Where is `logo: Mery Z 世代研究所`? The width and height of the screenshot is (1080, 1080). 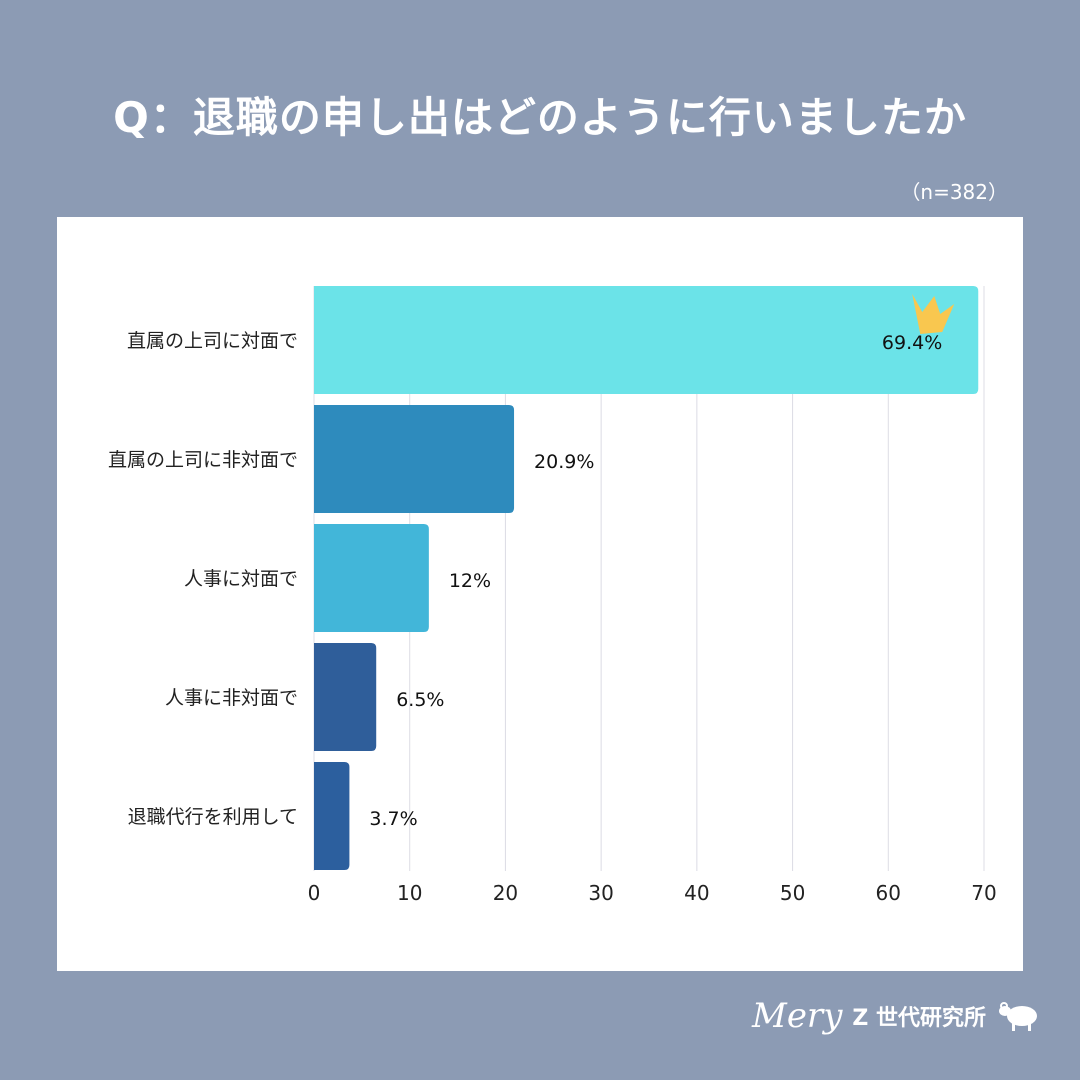
logo: Mery Z 世代研究所 is located at coordinates (896, 1016).